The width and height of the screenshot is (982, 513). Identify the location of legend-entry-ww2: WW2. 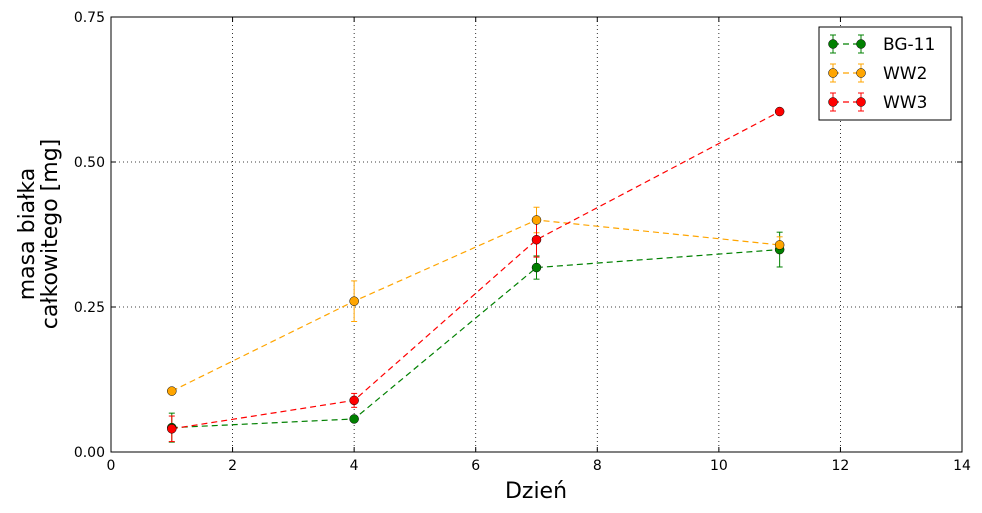
(877, 73).